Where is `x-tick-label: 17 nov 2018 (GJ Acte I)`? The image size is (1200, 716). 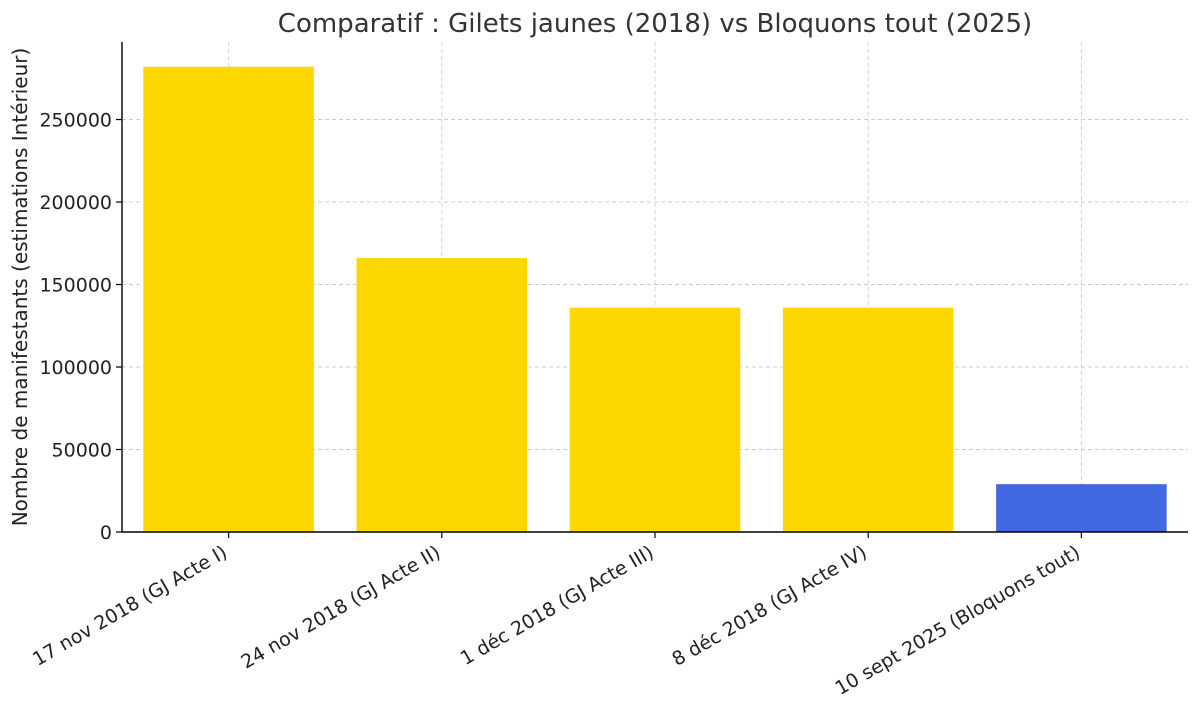 x-tick-label: 17 nov 2018 (GJ Acte I) is located at coordinates (130, 605).